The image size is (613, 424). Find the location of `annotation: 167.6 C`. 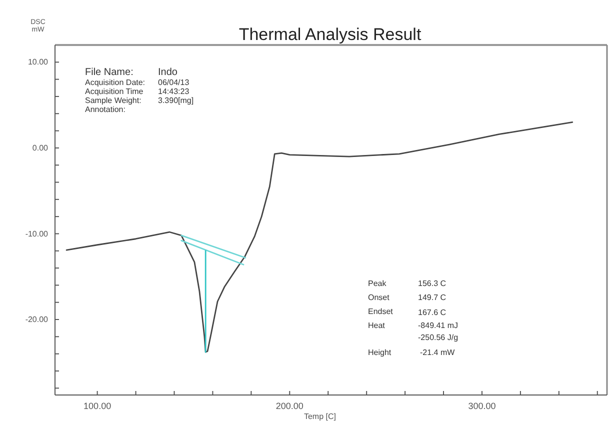

annotation: 167.6 C is located at coordinates (432, 312).